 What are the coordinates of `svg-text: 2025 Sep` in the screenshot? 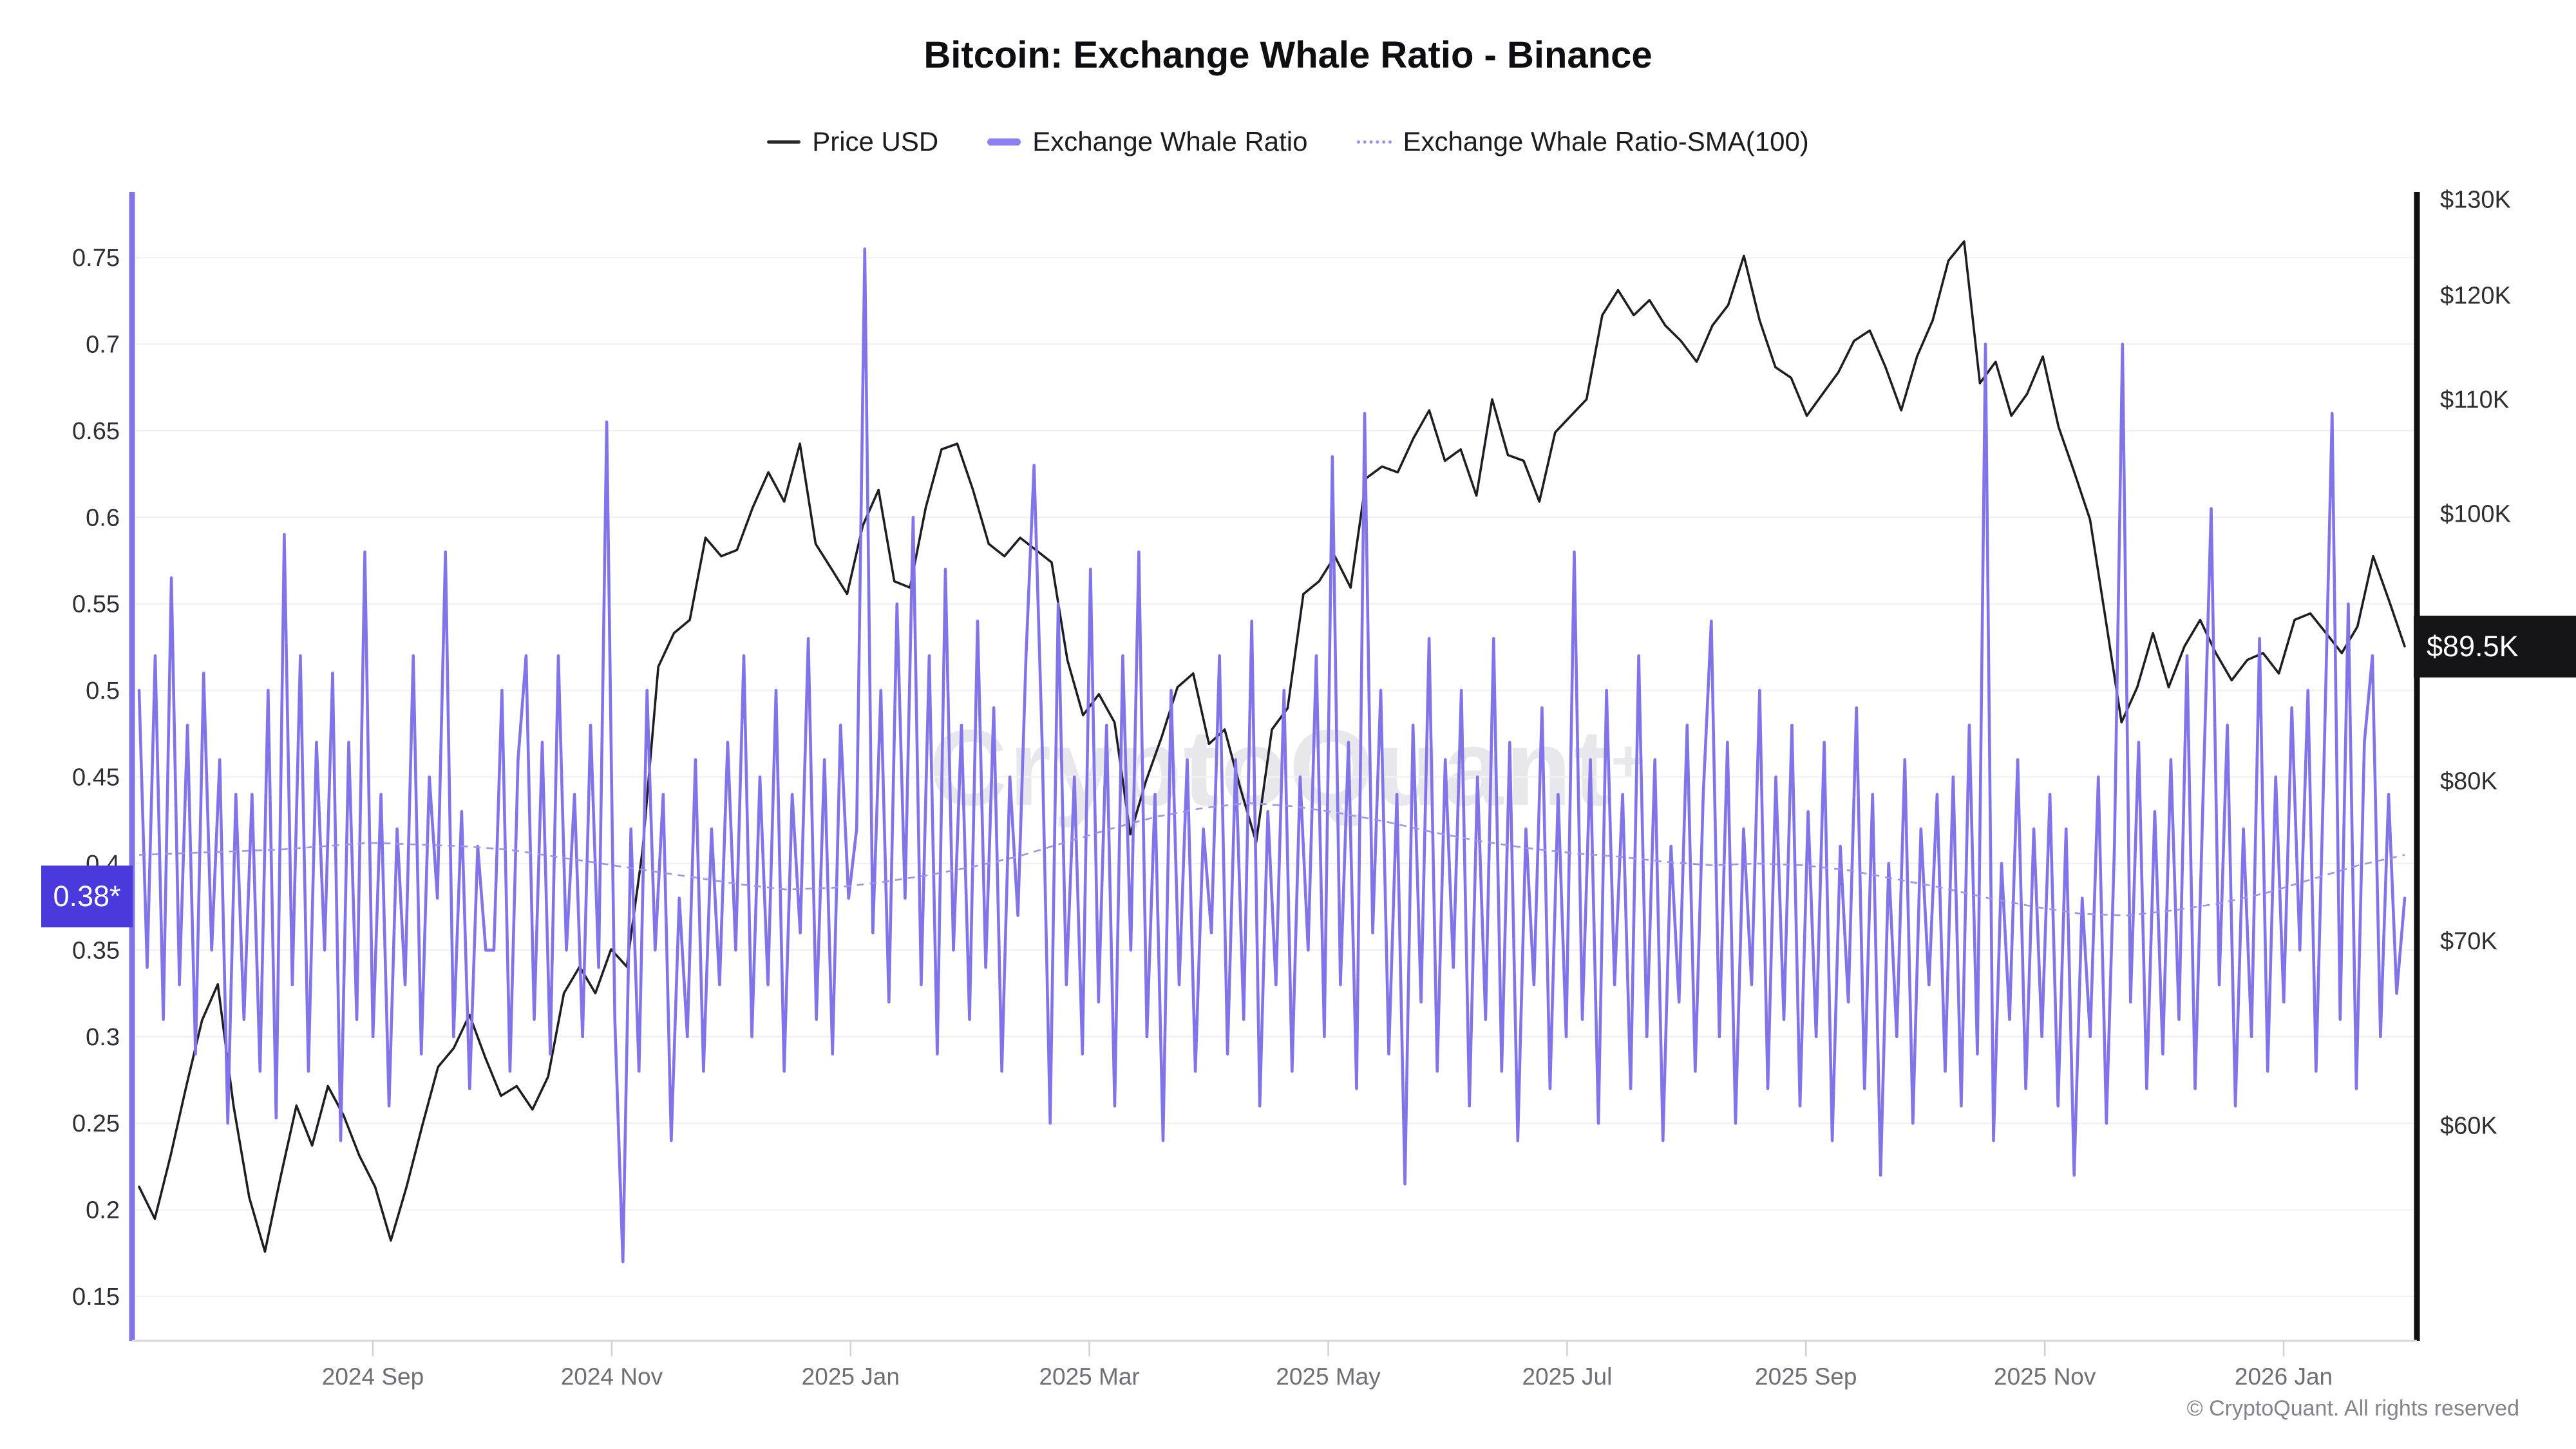 It's located at (1806, 1376).